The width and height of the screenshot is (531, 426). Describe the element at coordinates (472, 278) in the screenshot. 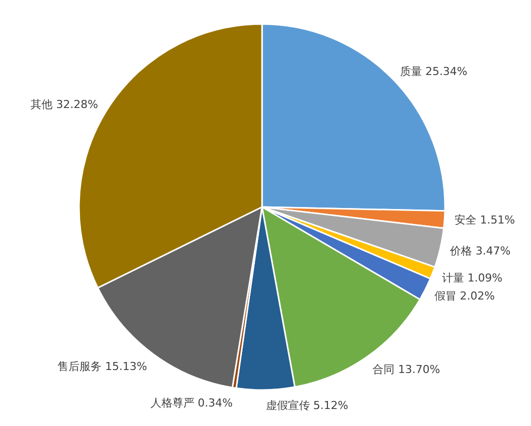

I see `slice-label: 计量 1.09%` at that location.